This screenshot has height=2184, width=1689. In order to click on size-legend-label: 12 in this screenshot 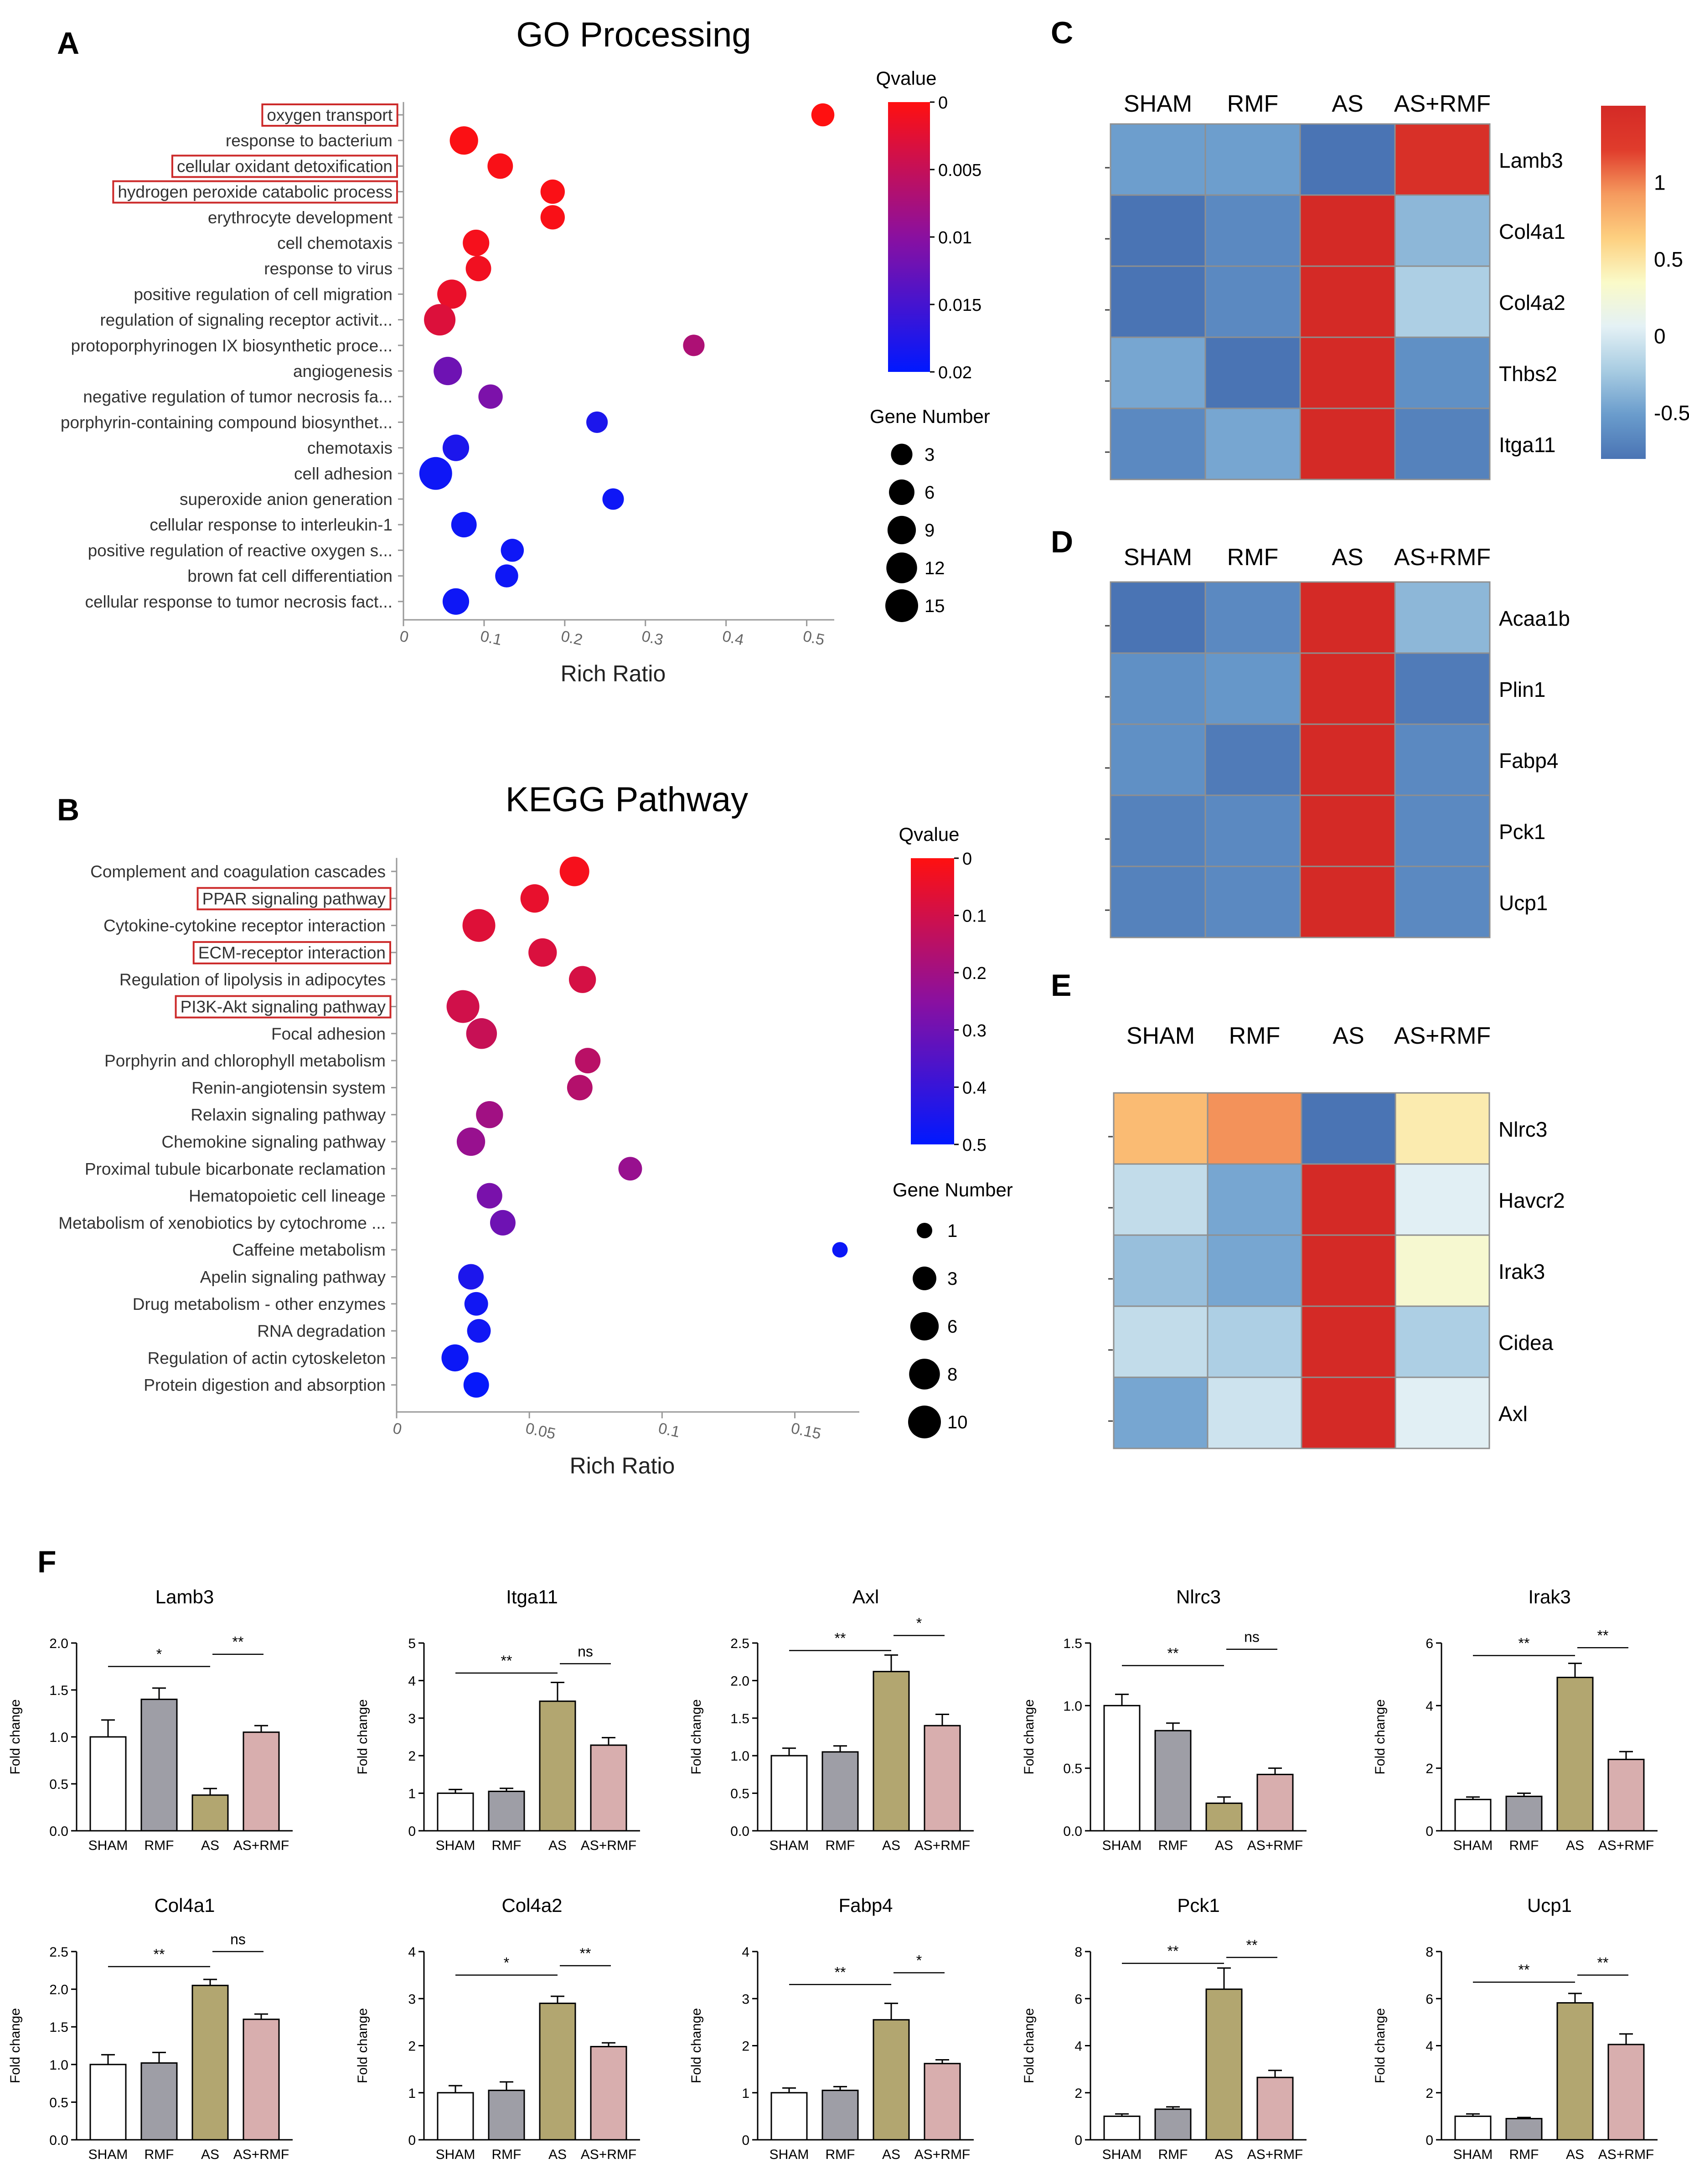, I will do `click(935, 568)`.